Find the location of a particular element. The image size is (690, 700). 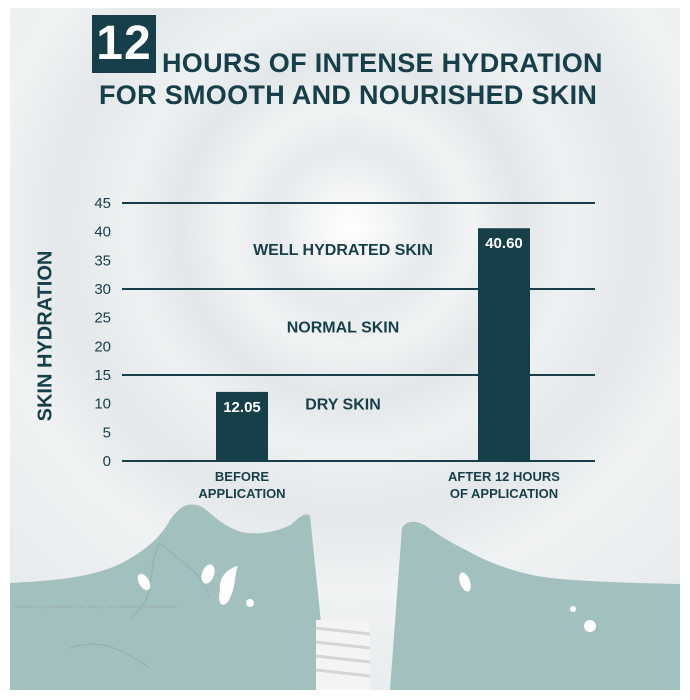

bar-value-label: 12.05 is located at coordinates (242, 407).